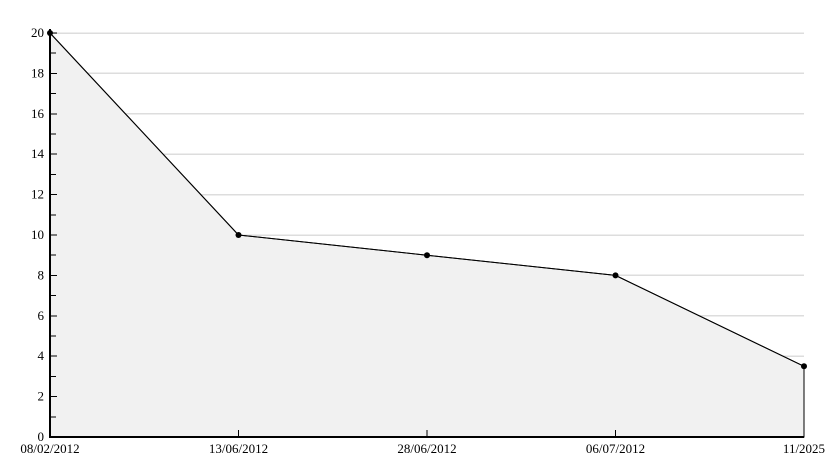  I want to click on x-axis-tick-label: 28/06/2012, so click(426, 448).